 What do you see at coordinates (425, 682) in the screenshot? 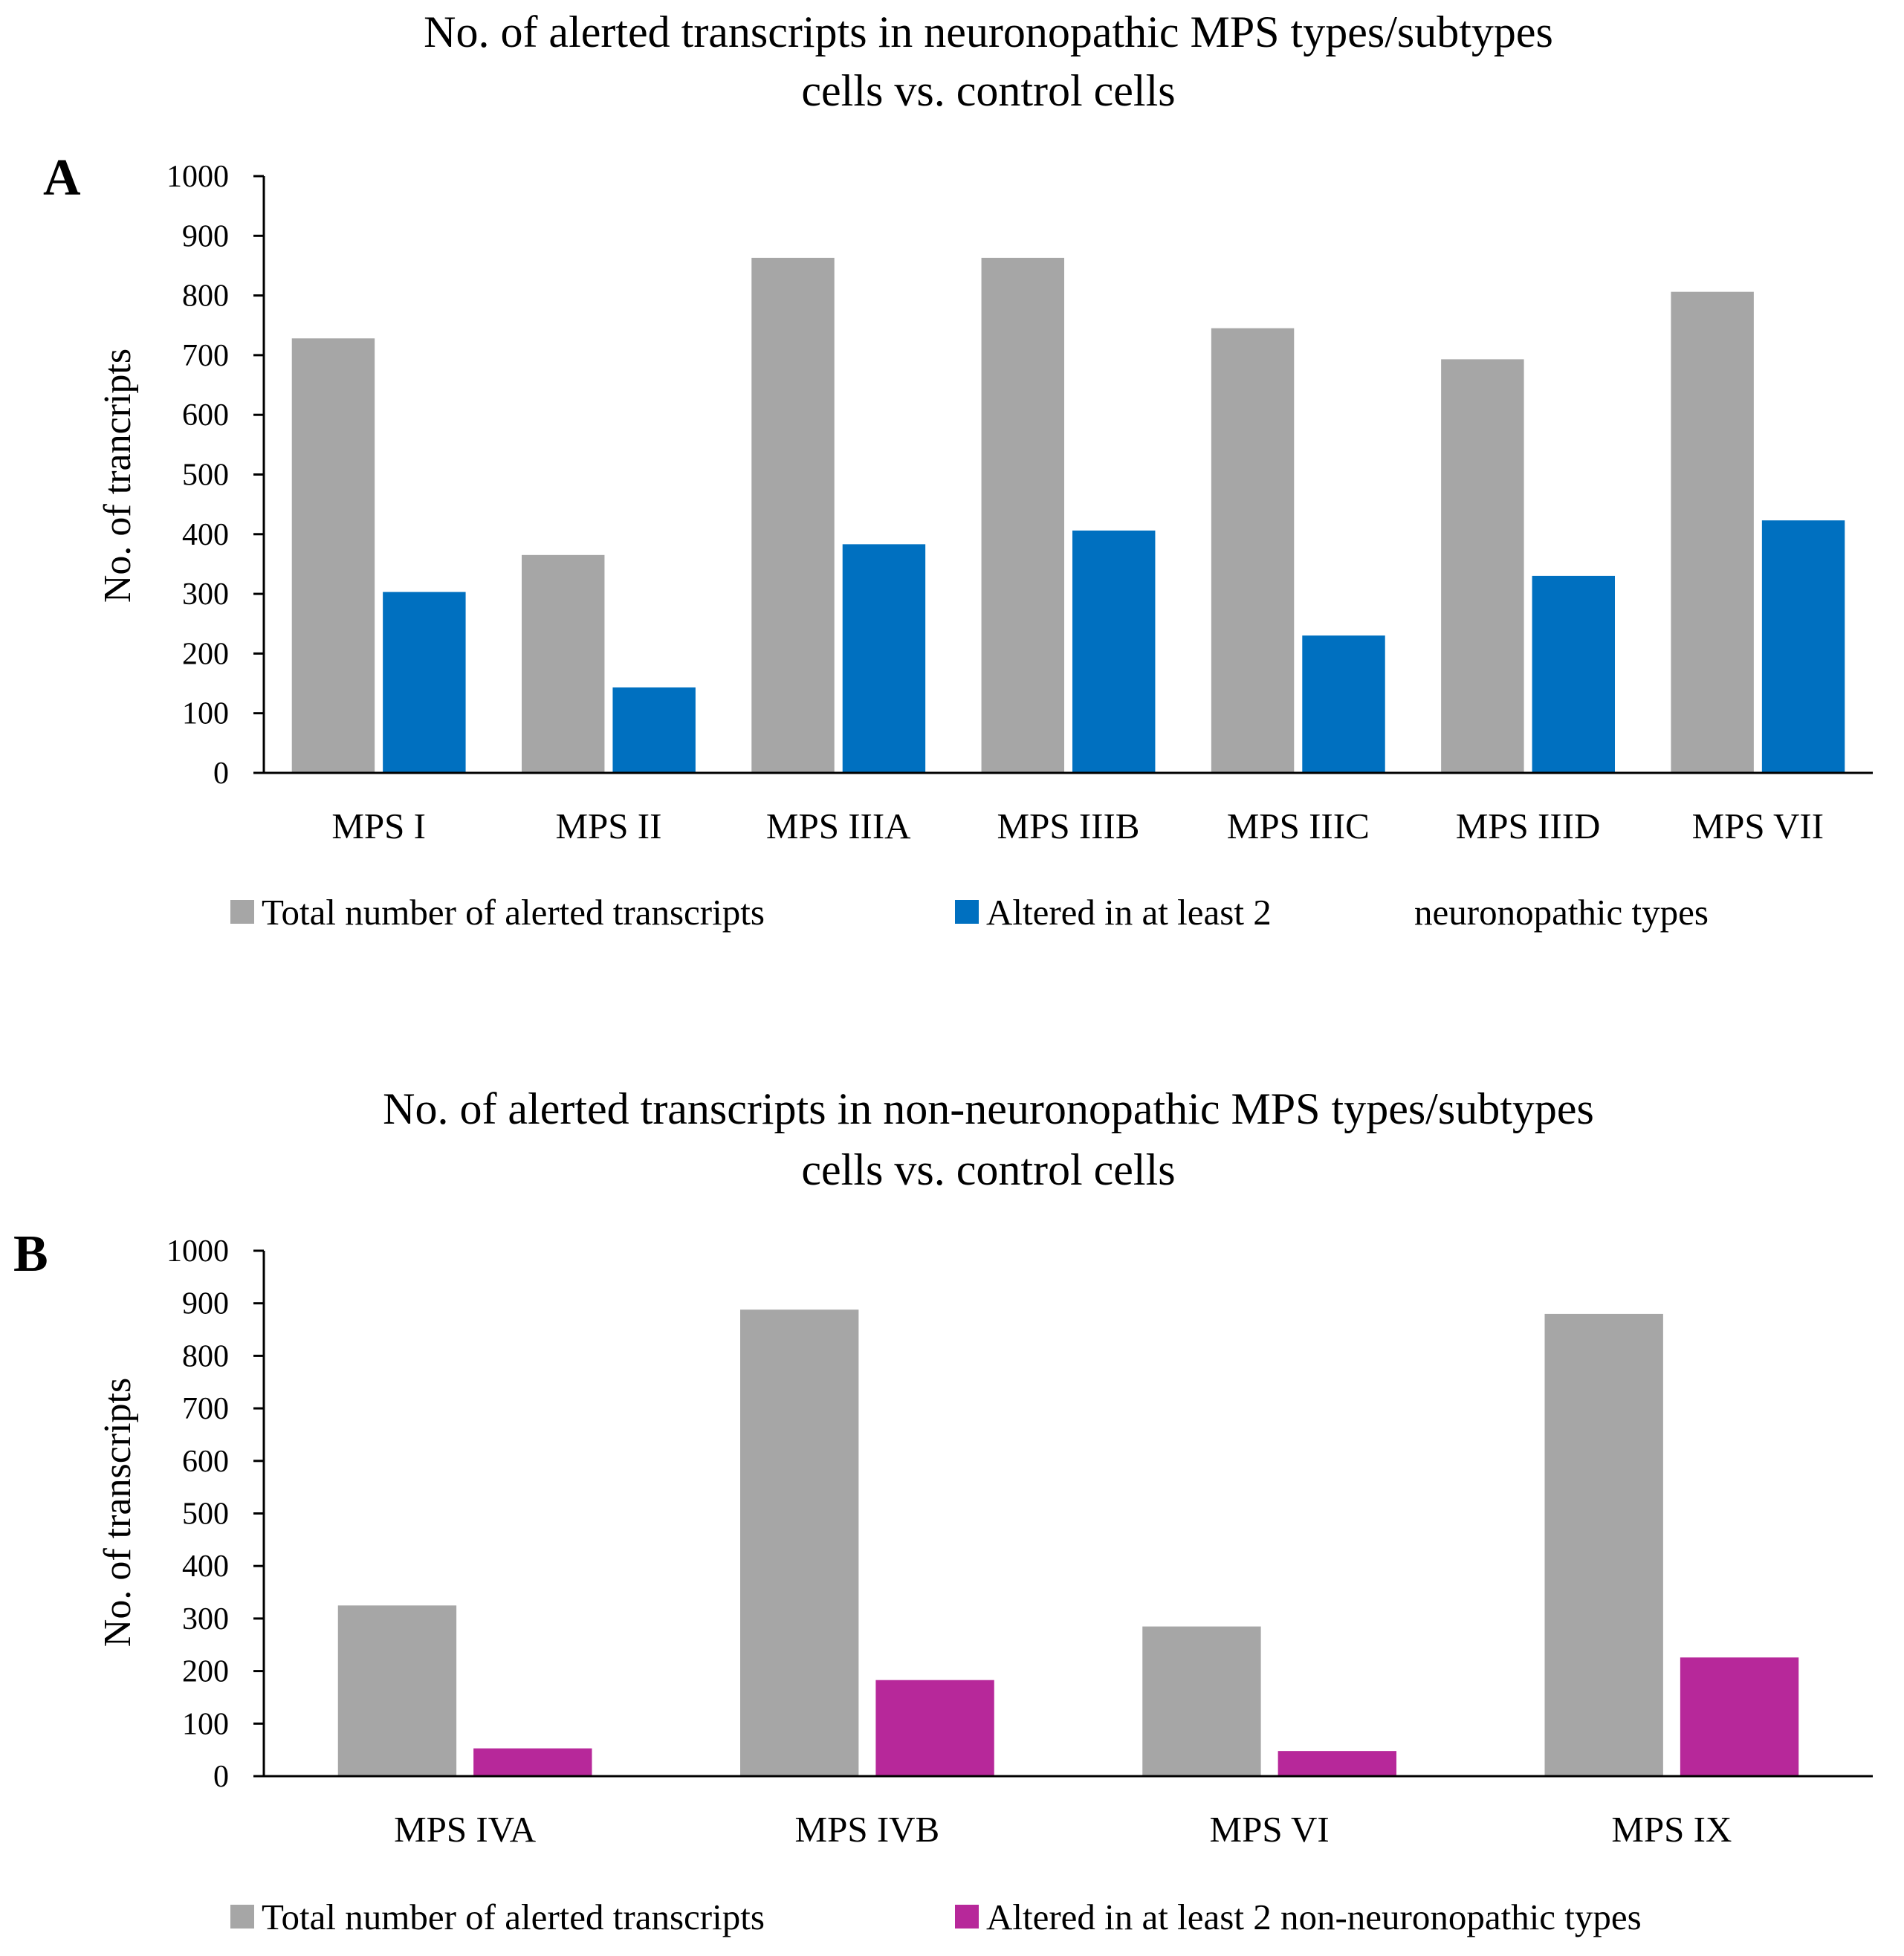
I see `chart-a-bar-altered-mps-i` at bounding box center [425, 682].